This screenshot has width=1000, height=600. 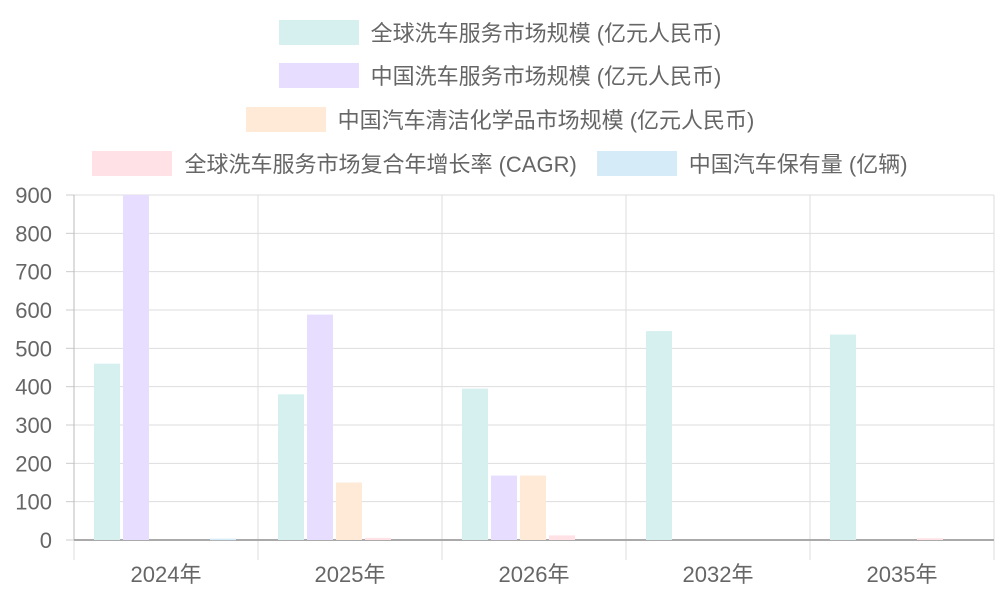 I want to click on legend-row-1: 全球洗车服务市场规模 (亿元人民币), so click(x=500, y=32).